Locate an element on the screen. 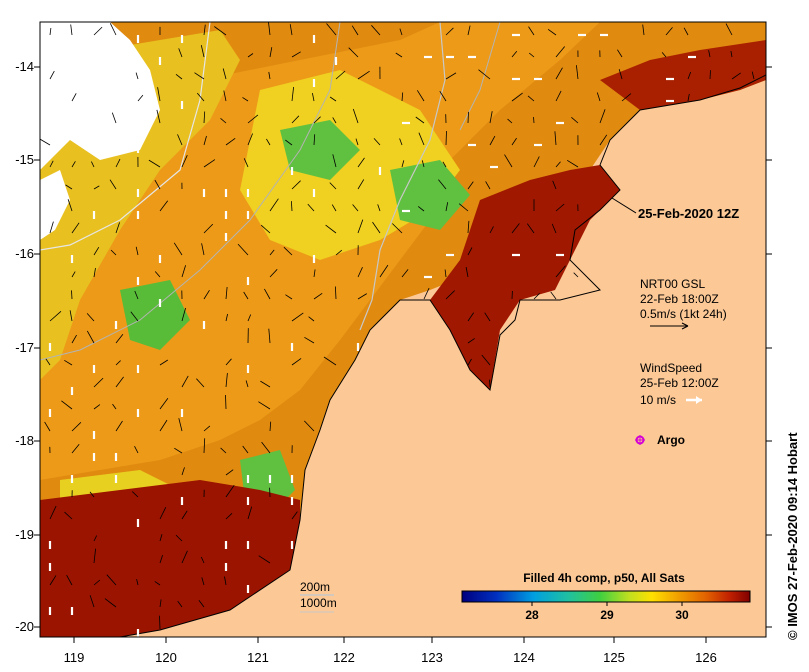 This screenshot has width=809, height=672. argo-marker-icon is located at coordinates (640, 440).